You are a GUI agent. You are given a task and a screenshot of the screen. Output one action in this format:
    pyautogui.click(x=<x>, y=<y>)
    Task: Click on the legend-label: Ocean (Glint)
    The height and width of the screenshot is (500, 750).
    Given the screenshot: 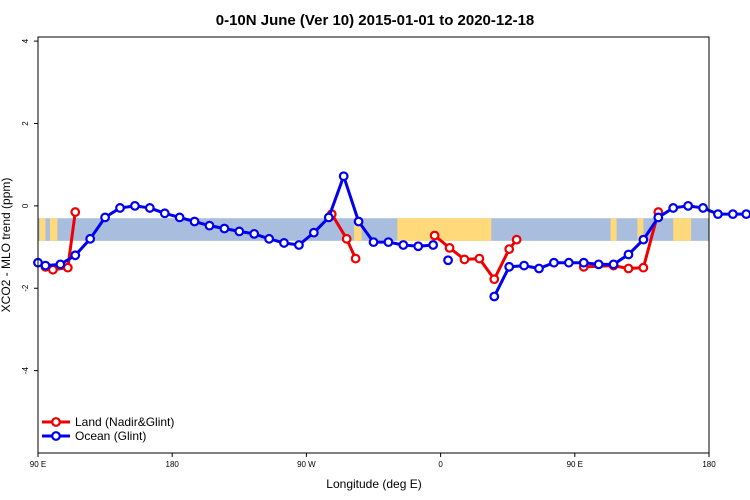 What is the action you would take?
    pyautogui.click(x=110, y=436)
    